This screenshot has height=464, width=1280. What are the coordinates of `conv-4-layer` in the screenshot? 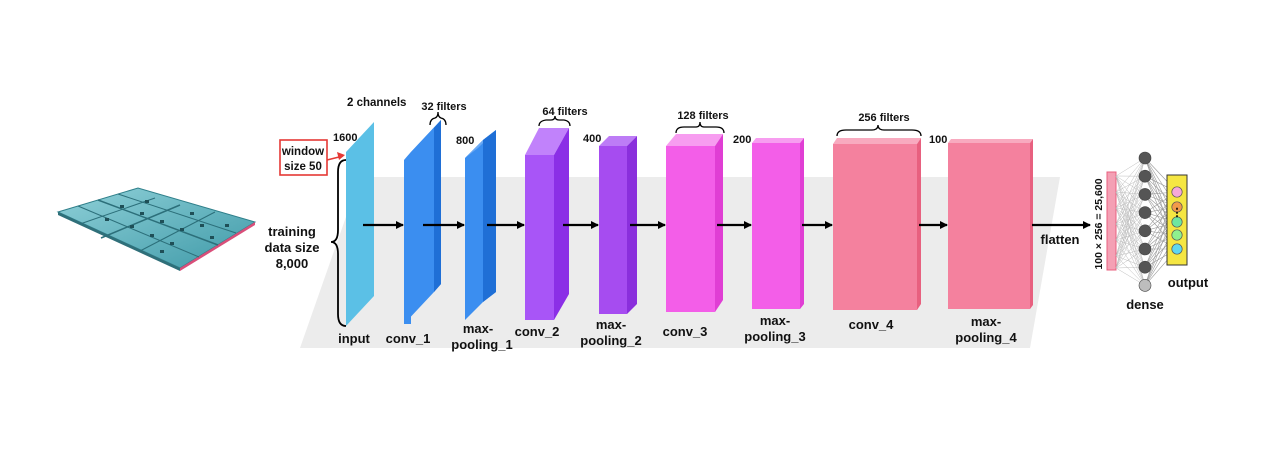 It's located at (877, 224).